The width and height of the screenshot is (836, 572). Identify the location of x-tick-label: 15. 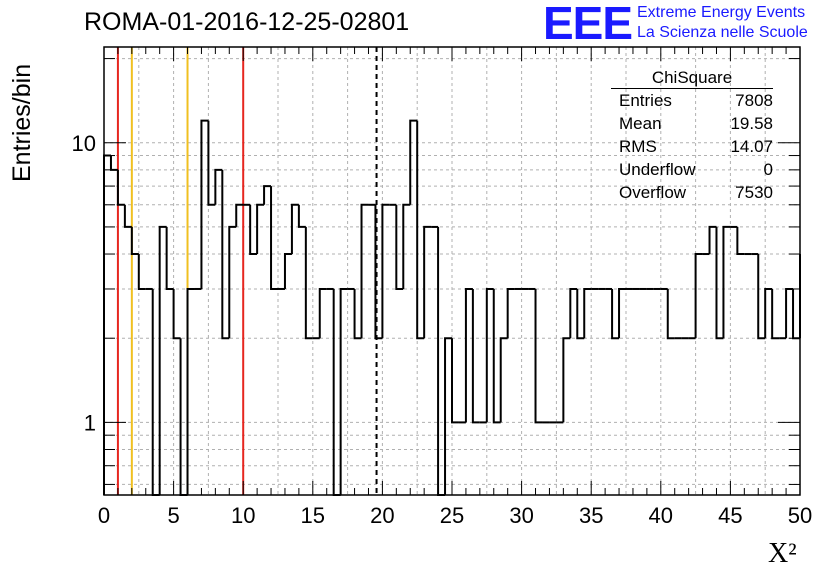
(313, 515).